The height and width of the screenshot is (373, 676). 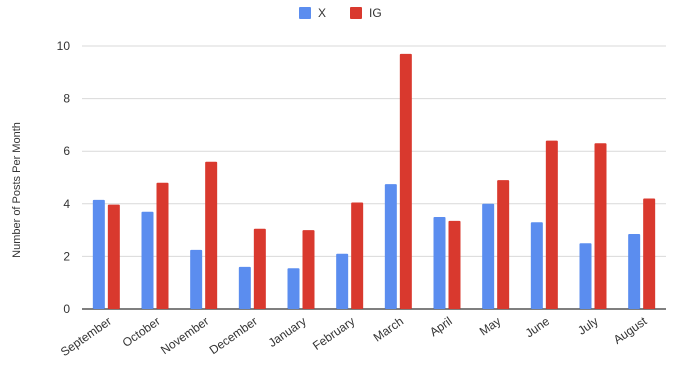 What do you see at coordinates (147, 260) in the screenshot?
I see `bar-x-october` at bounding box center [147, 260].